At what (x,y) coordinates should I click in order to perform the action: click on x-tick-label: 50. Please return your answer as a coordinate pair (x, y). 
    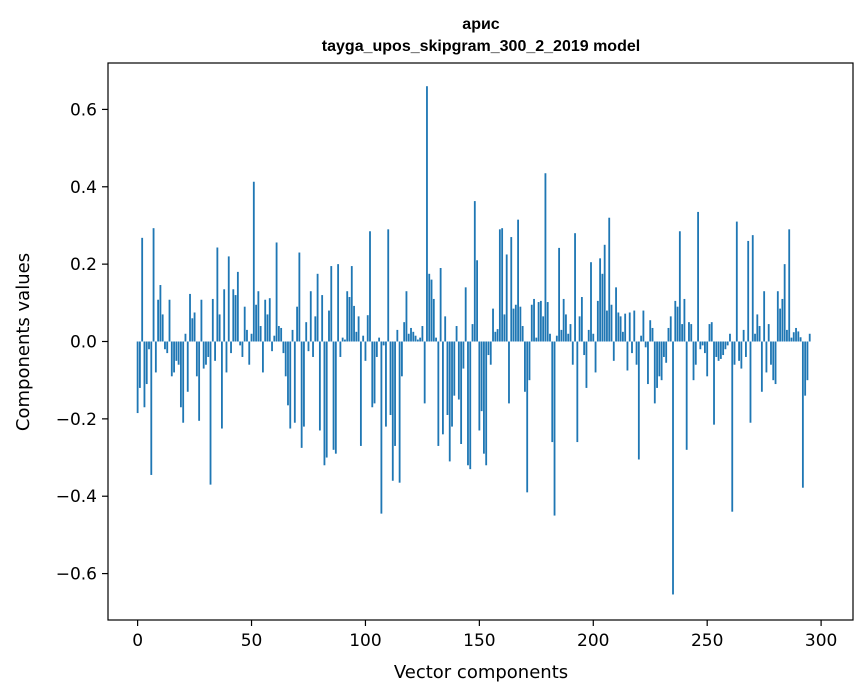
    Looking at the image, I should click on (252, 641).